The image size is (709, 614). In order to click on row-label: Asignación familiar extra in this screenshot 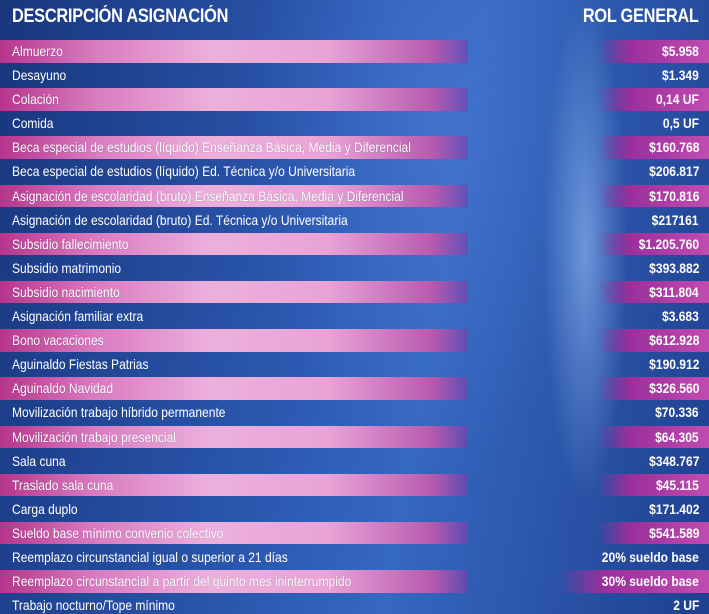, I will do `click(78, 316)`.